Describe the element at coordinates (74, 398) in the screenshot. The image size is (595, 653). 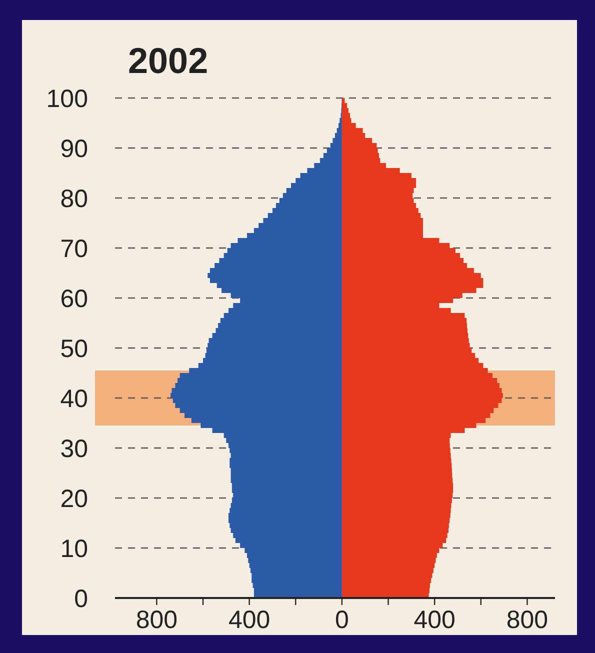
I see `y-tick-label: 40` at that location.